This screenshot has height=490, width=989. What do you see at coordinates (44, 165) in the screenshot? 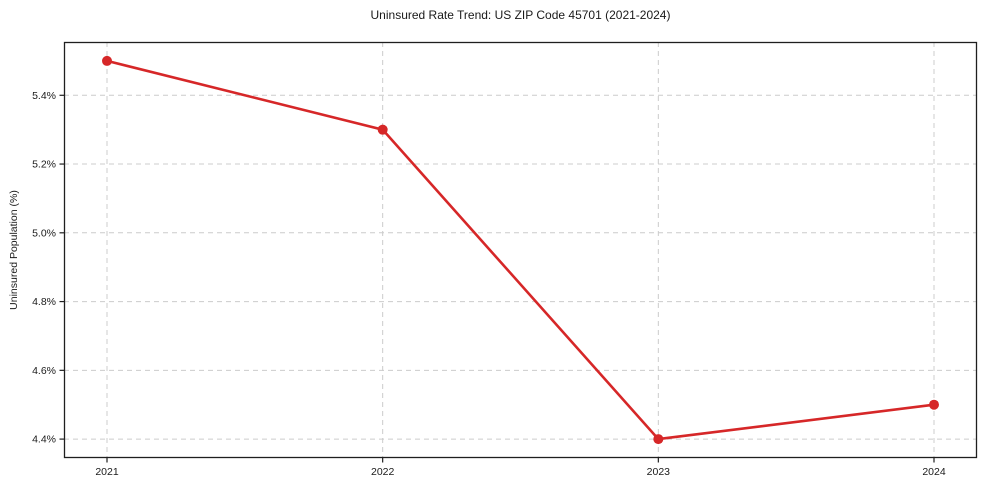
I see `y-tick-label: 5.2%` at bounding box center [44, 165].